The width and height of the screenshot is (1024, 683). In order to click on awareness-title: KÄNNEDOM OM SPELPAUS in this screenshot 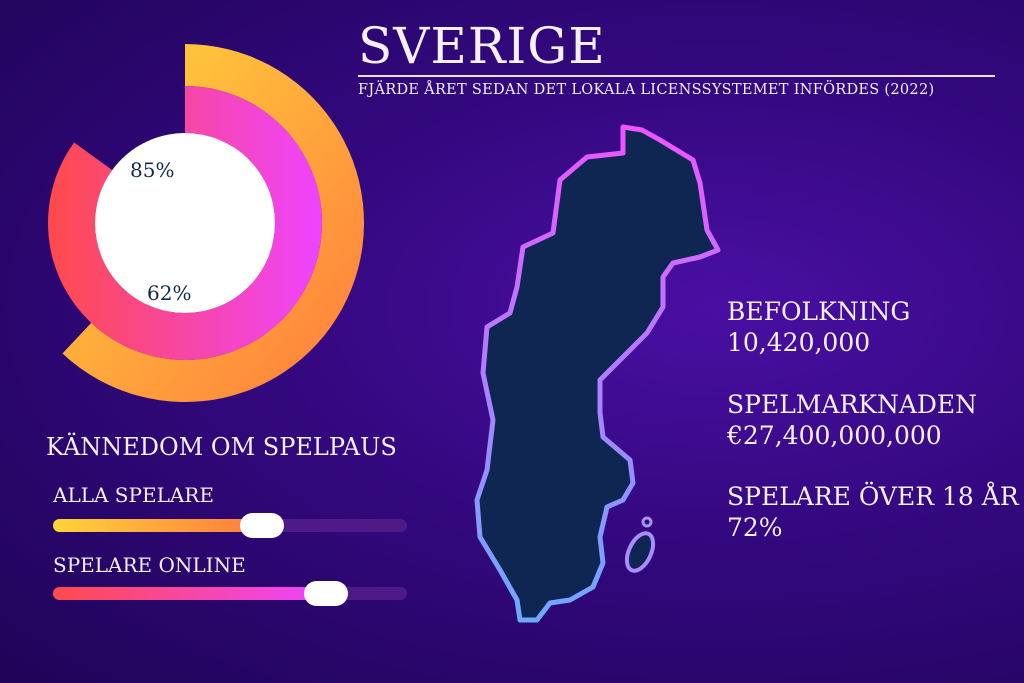, I will do `click(221, 447)`.